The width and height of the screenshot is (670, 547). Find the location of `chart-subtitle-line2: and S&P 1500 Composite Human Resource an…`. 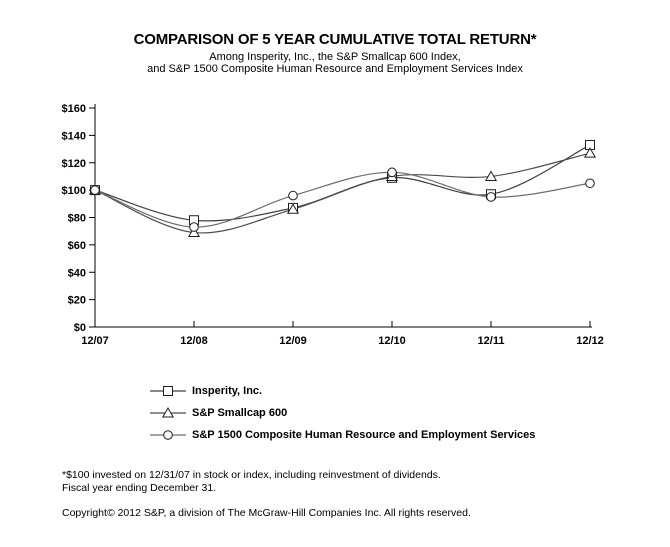

chart-subtitle-line2: and S&P 1500 Composite Human Resource an… is located at coordinates (335, 69).